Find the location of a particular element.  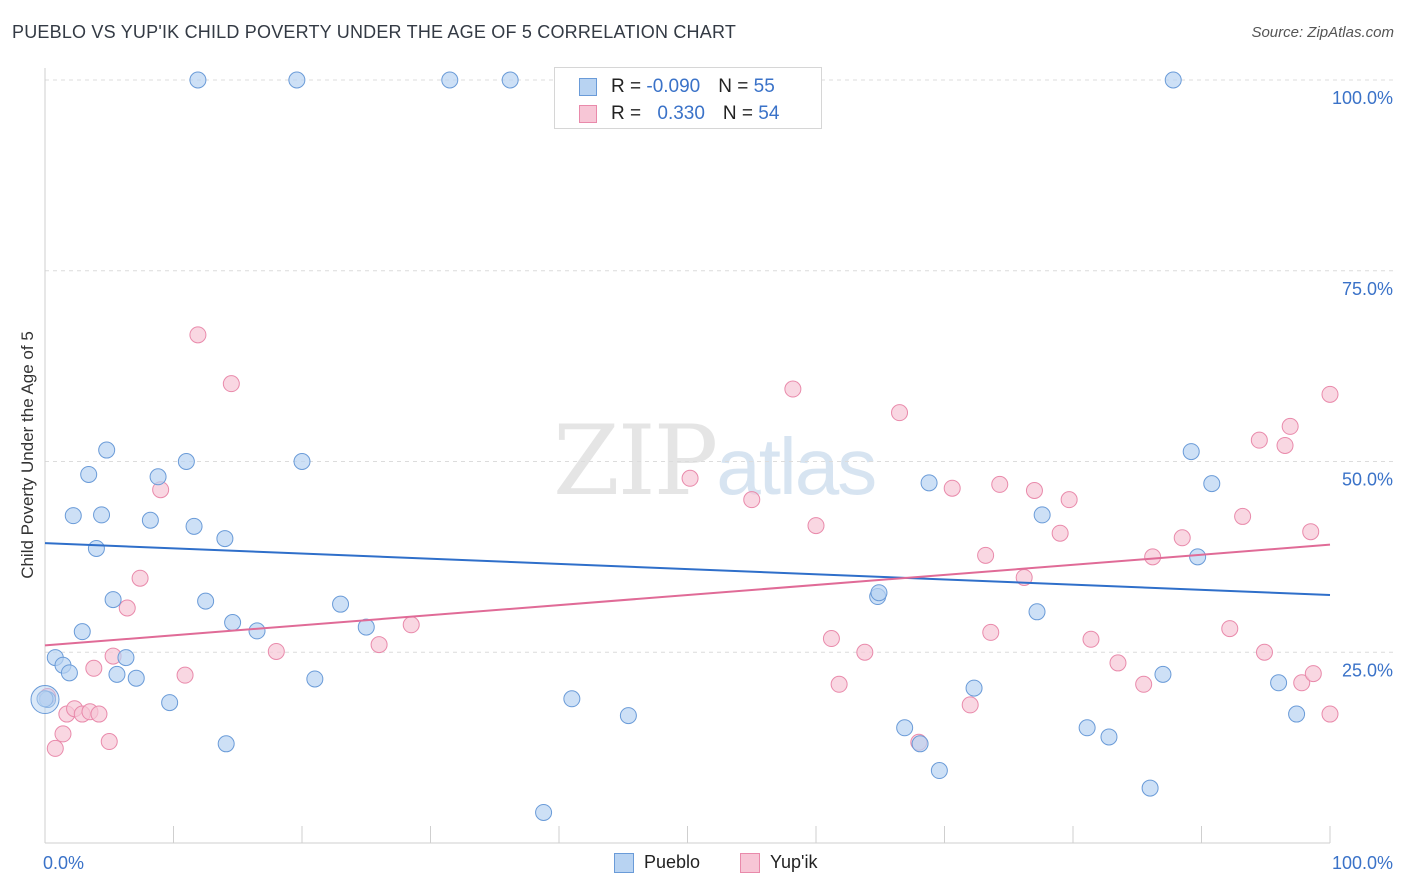

pueblo-point-large is located at coordinates (45, 700).